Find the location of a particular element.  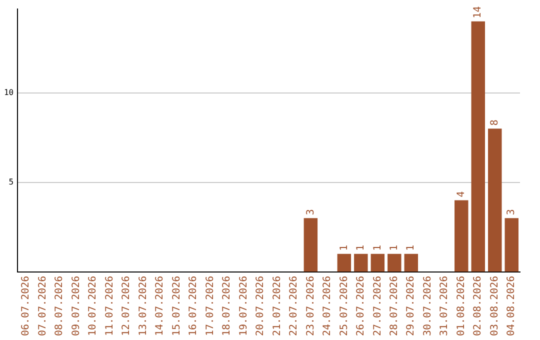

x-tick-label: 26.07.2026 is located at coordinates (361, 306).